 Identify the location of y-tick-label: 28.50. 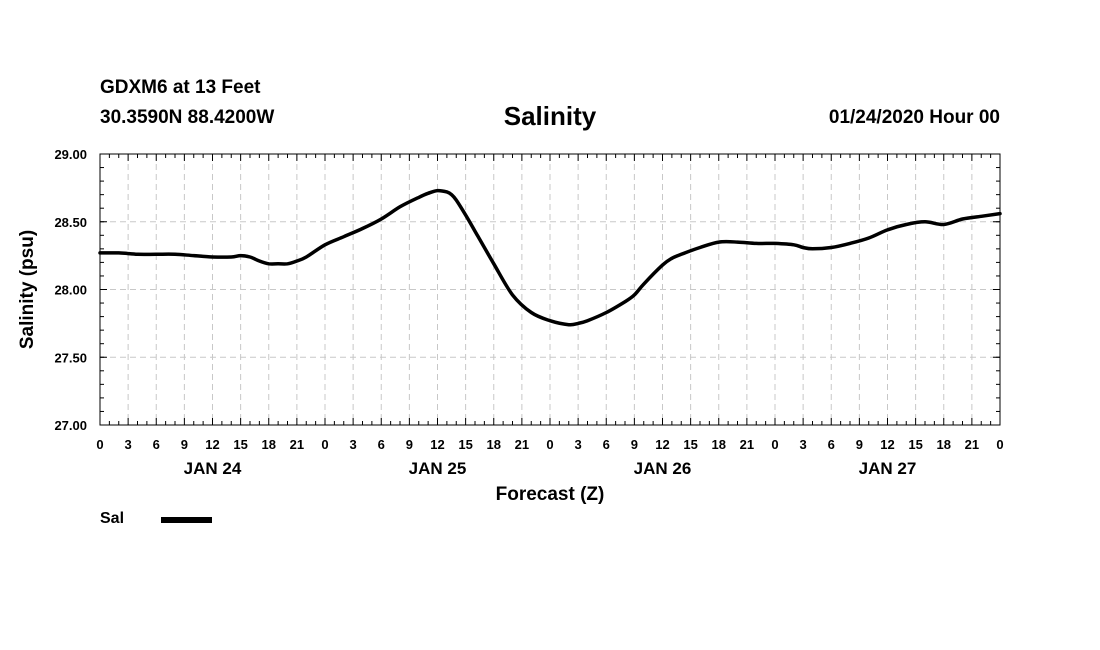
(70, 222).